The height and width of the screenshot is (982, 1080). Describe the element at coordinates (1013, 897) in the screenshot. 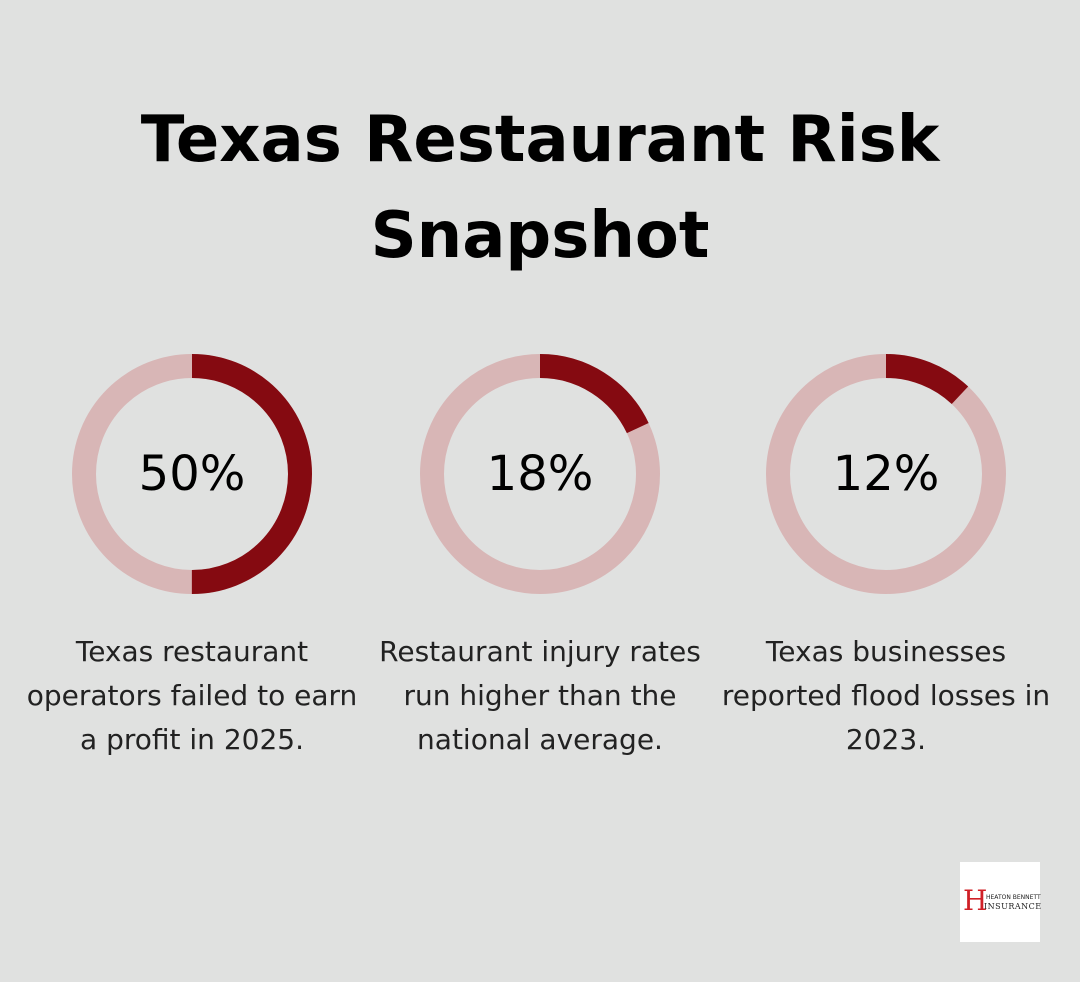

I see `logo-line-1: HEATON BENNETT` at that location.